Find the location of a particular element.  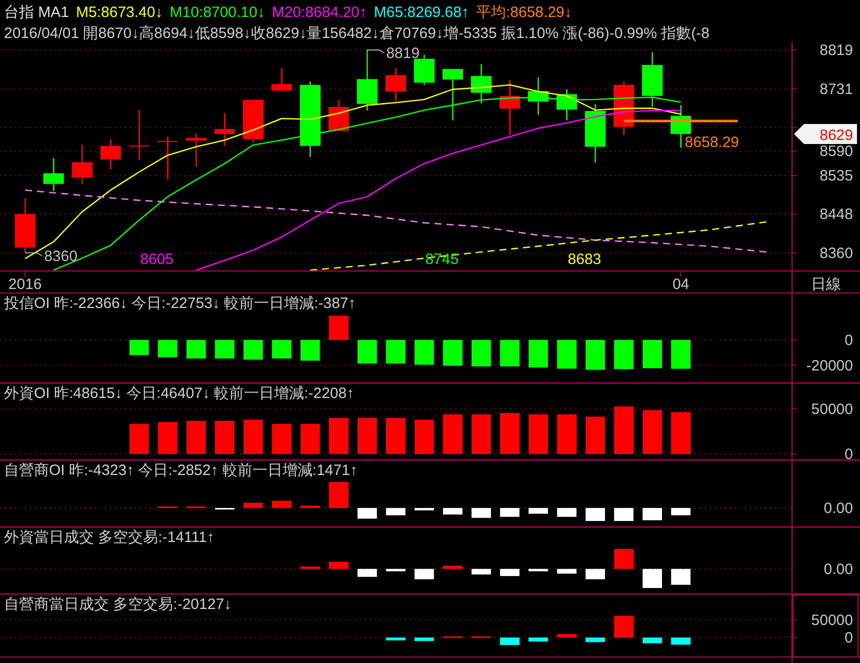

x-tick-label: 2016 is located at coordinates (25, 284).